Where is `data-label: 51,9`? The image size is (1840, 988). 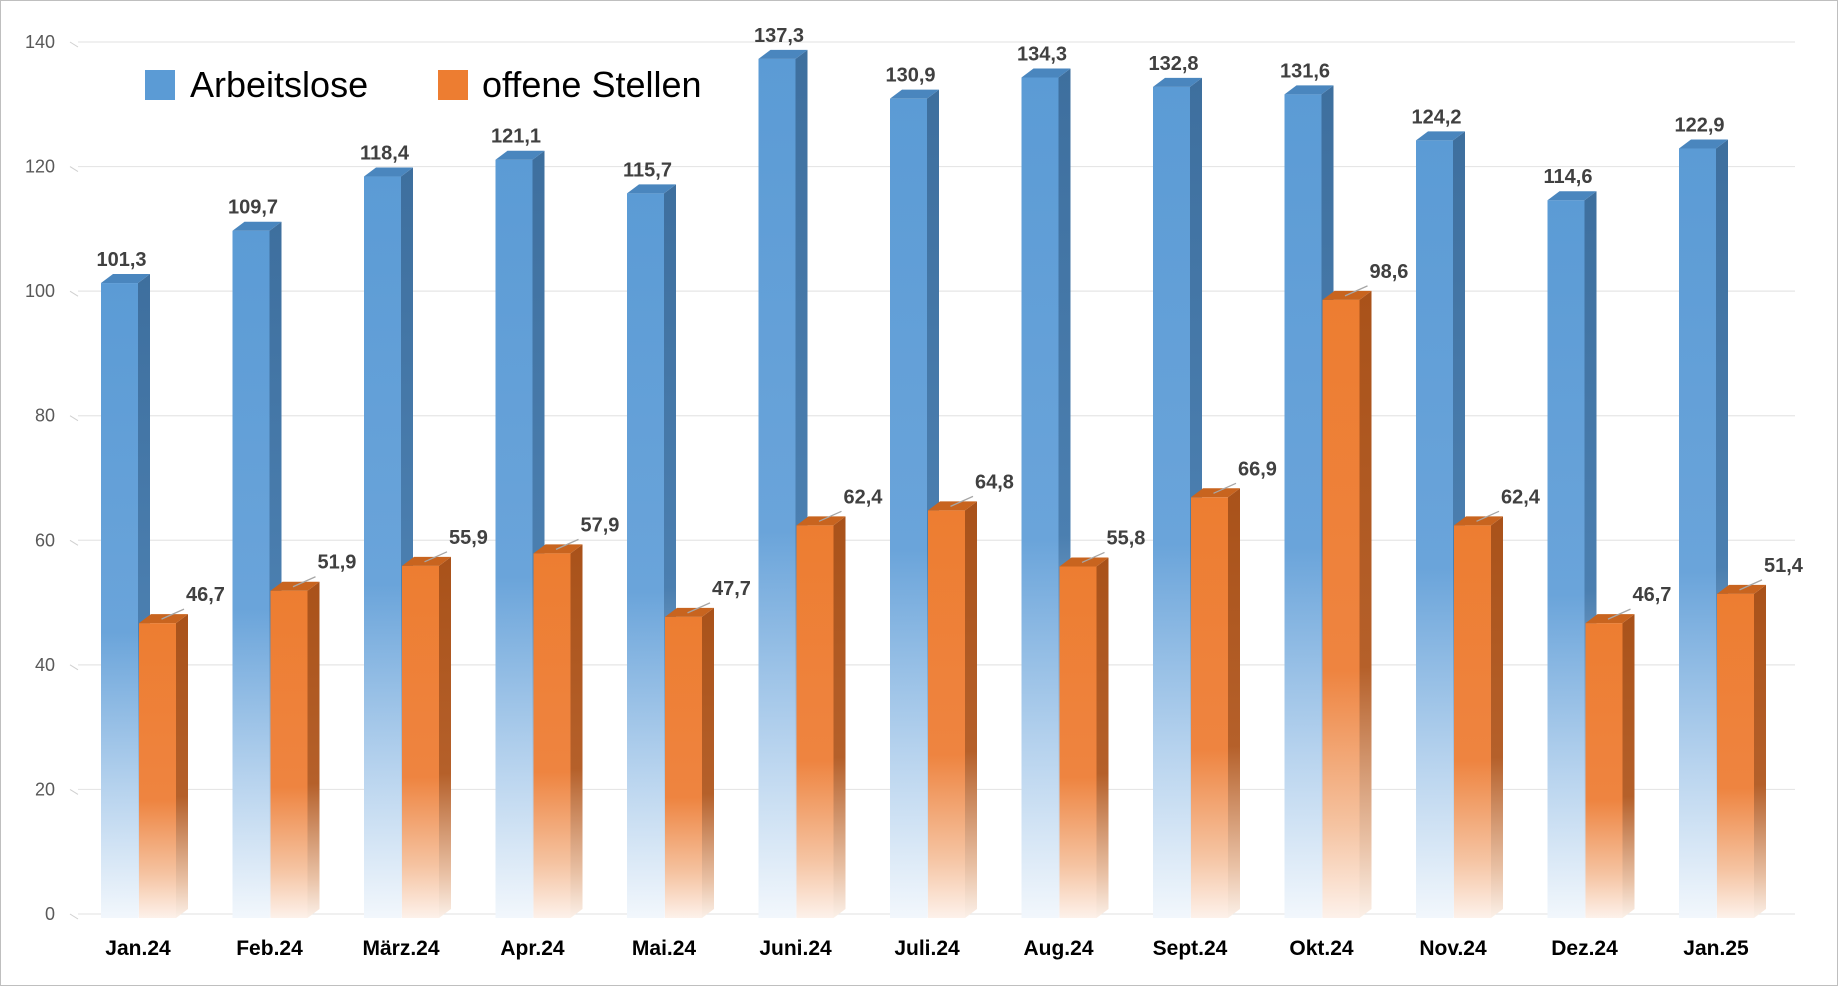
data-label: 51,9 is located at coordinates (337, 563).